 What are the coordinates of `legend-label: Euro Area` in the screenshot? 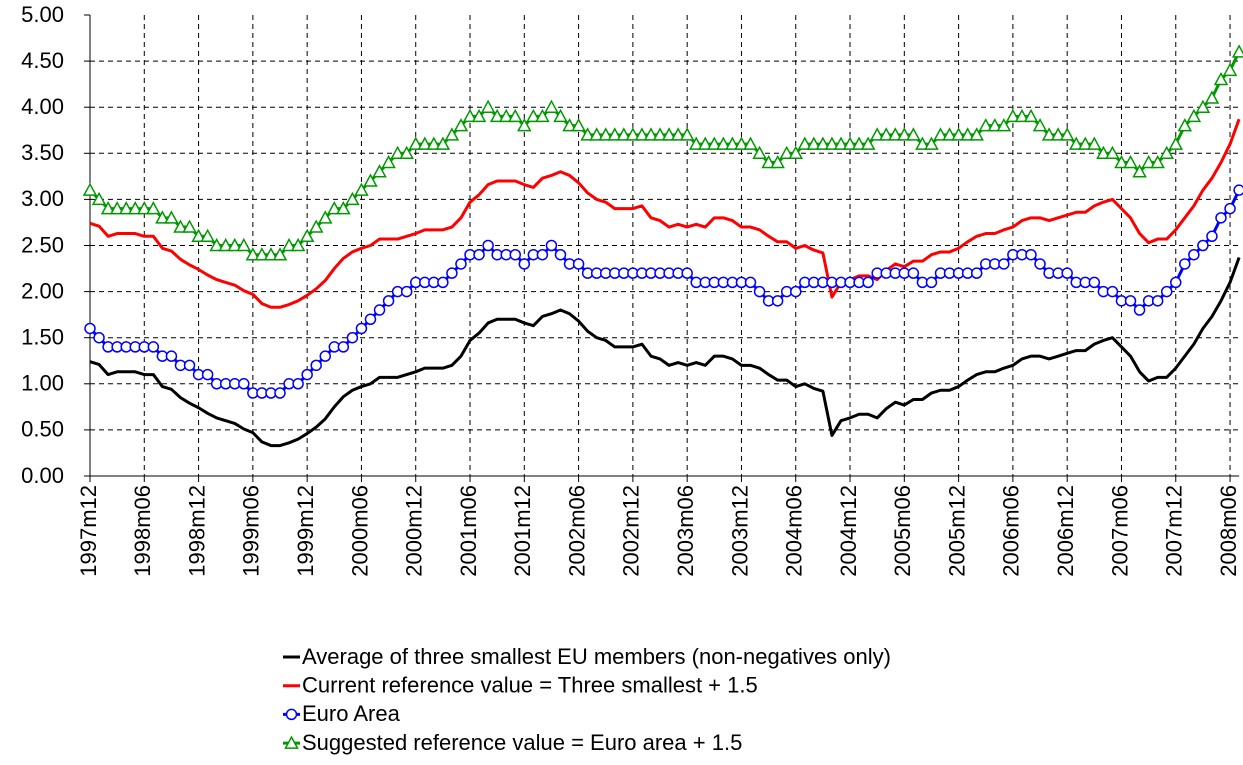 It's located at (351, 713).